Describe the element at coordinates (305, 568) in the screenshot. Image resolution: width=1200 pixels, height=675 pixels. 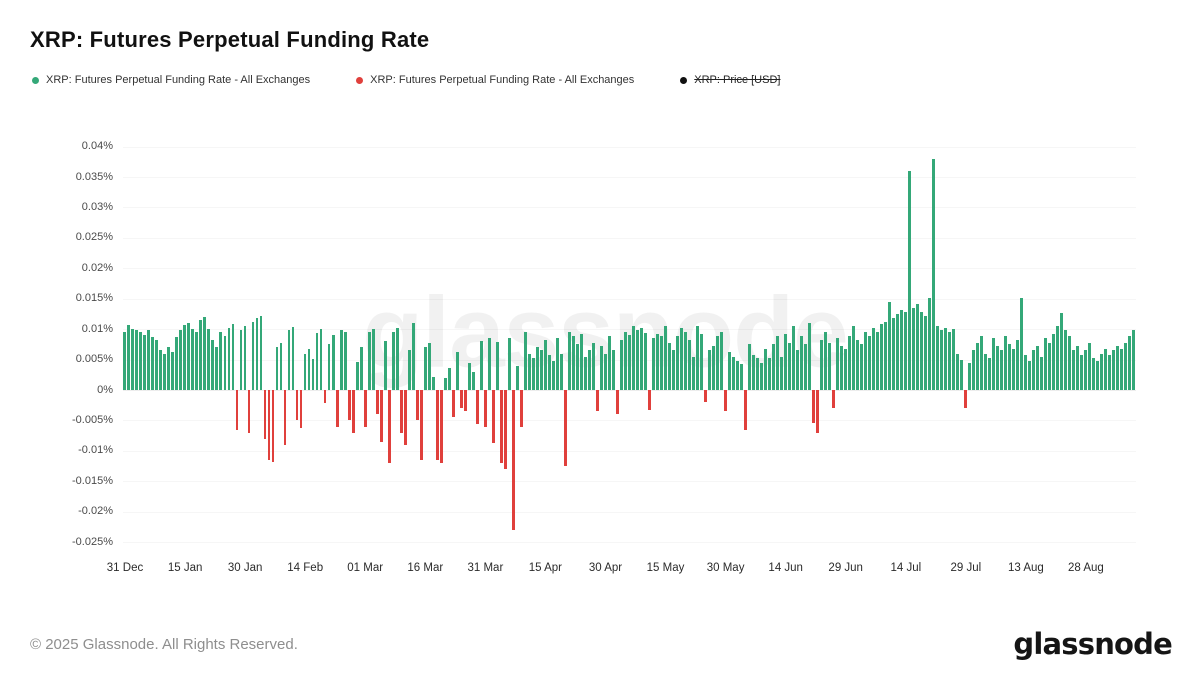
I see `x-axis-tick-label: 14 Feb` at that location.